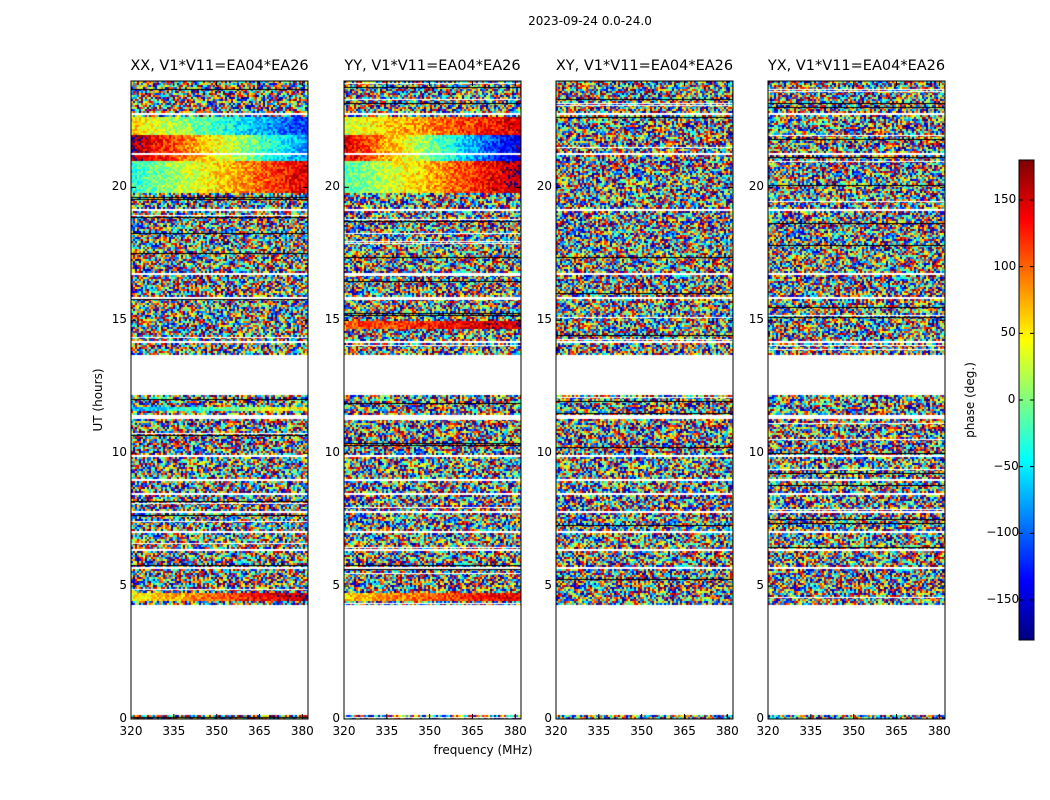 The image size is (1050, 800). What do you see at coordinates (590, 21) in the screenshot?
I see `figure-title: 2023-09-24 0.0-24.0` at bounding box center [590, 21].